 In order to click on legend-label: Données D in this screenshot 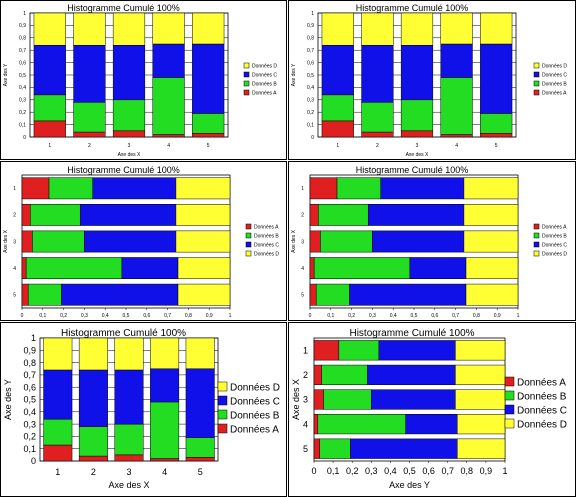, I will do `click(266, 255)`.